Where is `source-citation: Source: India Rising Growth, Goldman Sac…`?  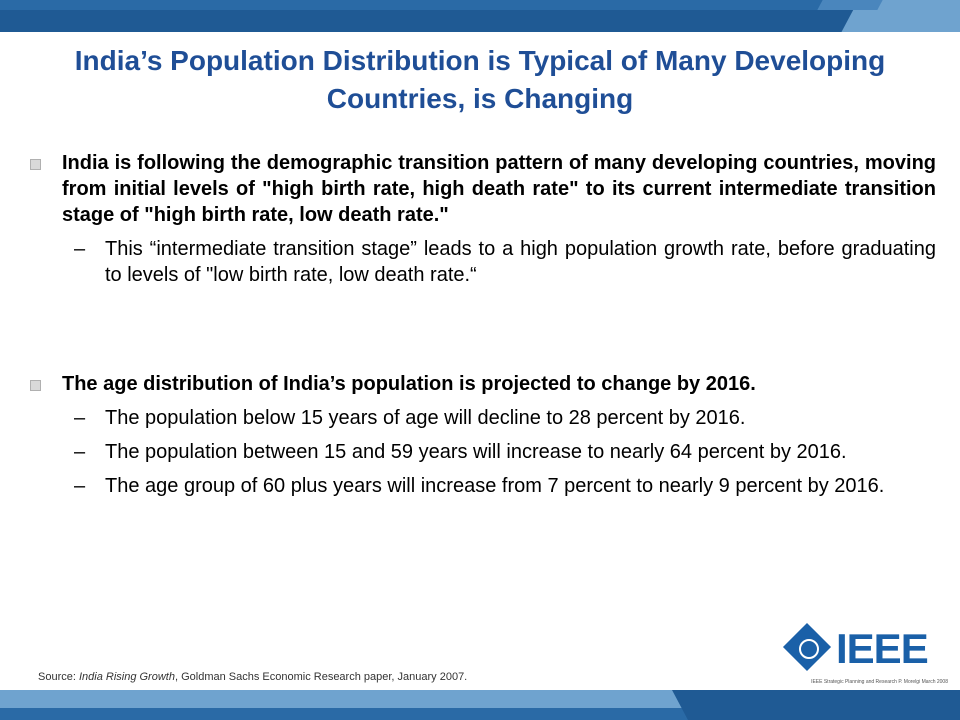 source-citation: Source: India Rising Growth, Goldman Sac… is located at coordinates (252, 677).